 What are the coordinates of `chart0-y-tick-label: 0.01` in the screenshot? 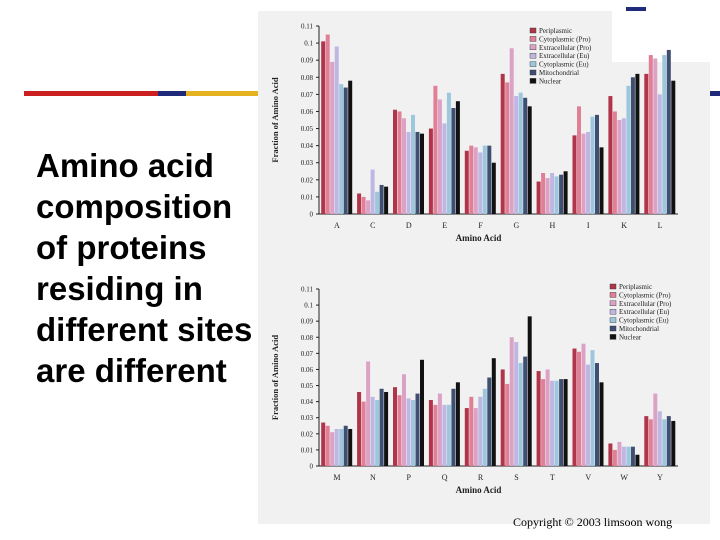 It's located at (307, 197).